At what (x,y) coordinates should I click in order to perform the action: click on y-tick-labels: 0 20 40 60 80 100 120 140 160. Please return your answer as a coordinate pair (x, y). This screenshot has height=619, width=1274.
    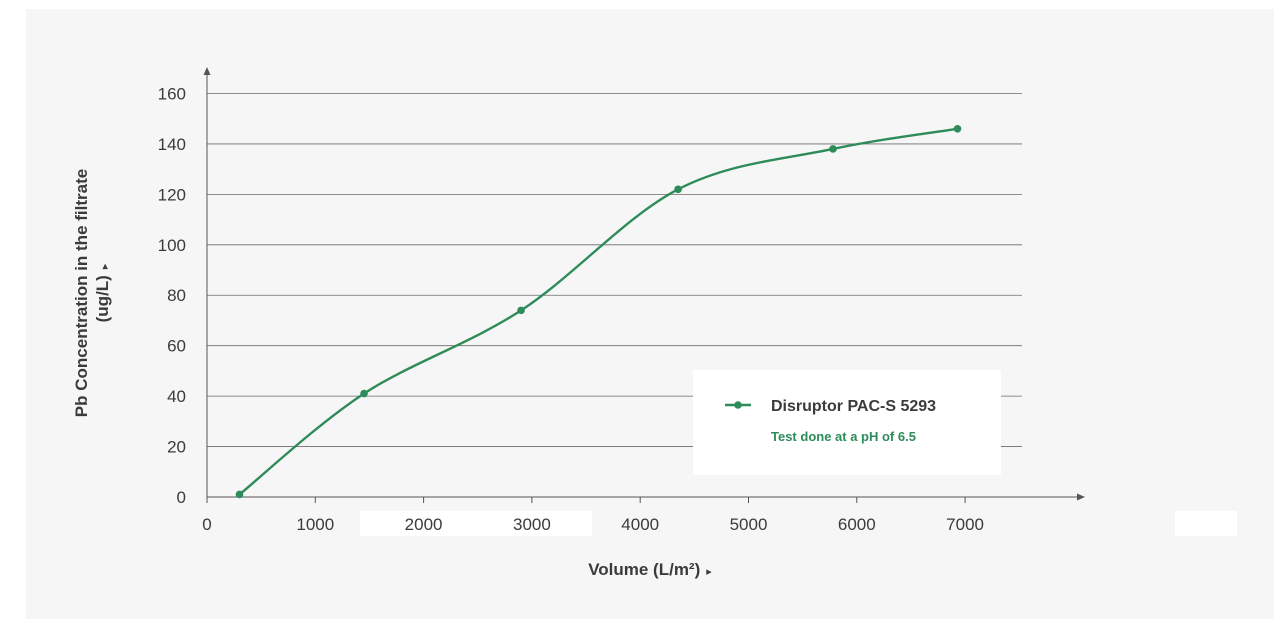
    Looking at the image, I should click on (172, 295).